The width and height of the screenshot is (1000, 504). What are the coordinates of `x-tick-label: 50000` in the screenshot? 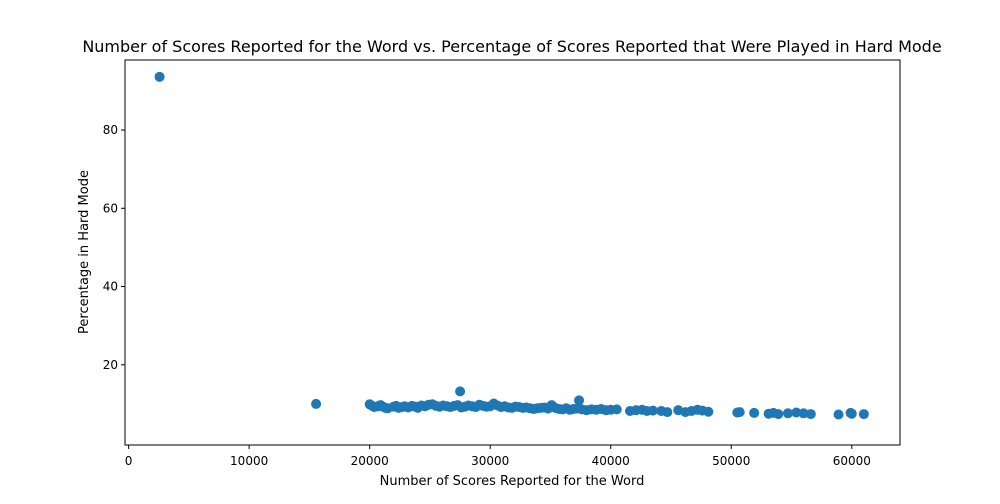 It's located at (731, 461).